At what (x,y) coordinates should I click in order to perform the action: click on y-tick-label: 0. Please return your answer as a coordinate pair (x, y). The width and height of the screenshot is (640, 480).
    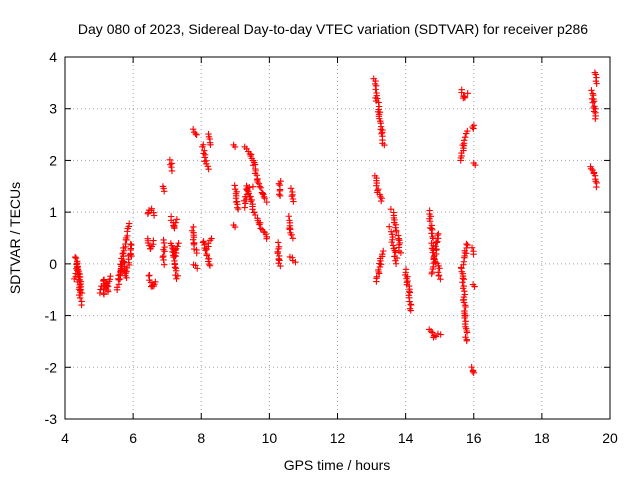
    Looking at the image, I should click on (53, 264).